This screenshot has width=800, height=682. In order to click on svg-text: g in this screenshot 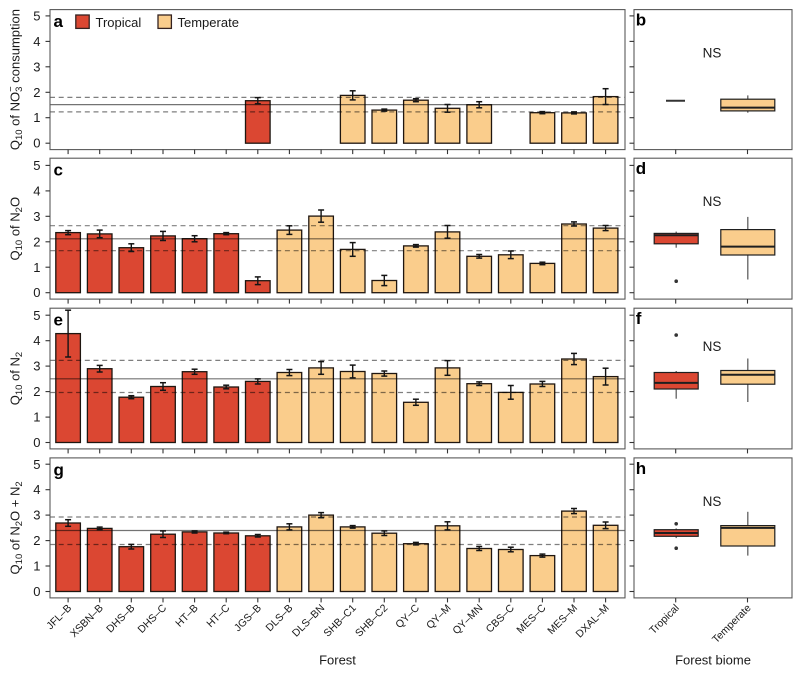, I will do `click(59, 469)`.